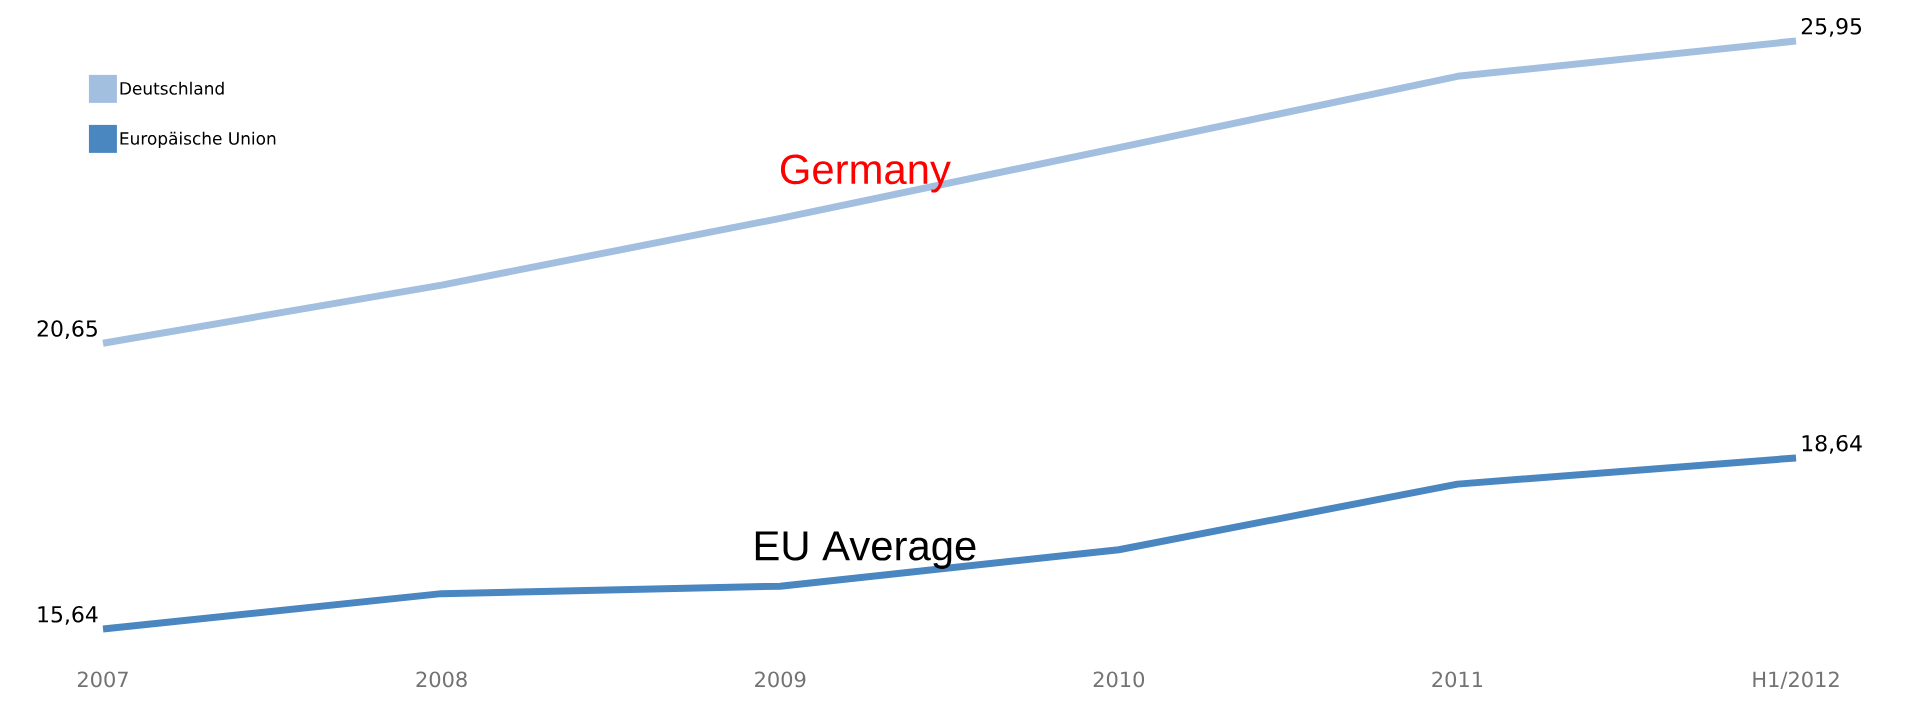 The width and height of the screenshot is (1905, 727). What do you see at coordinates (865, 550) in the screenshot?
I see `annotation: EU Average` at bounding box center [865, 550].